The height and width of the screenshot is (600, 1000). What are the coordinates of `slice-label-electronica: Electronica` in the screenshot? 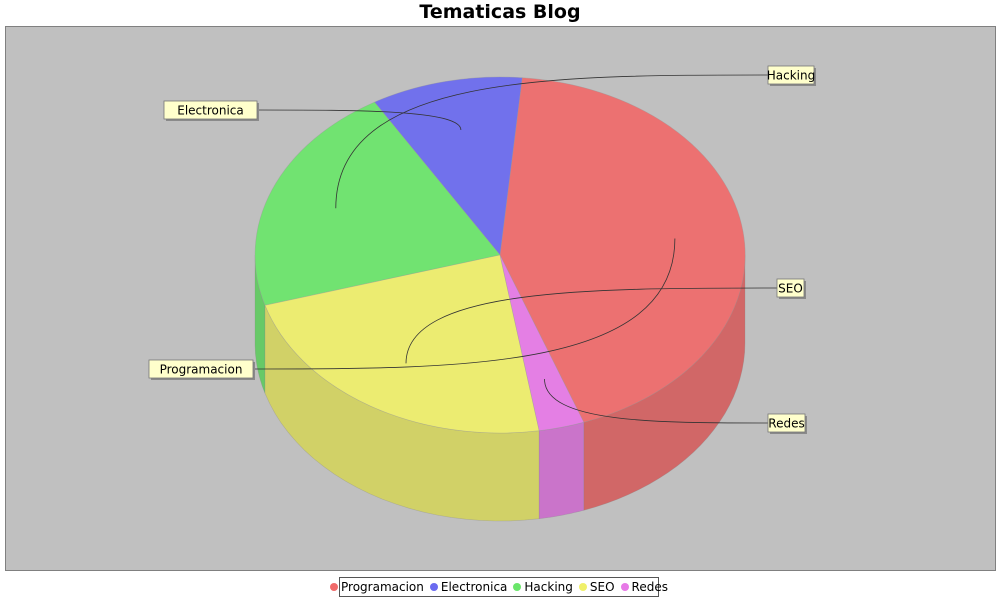 It's located at (210, 111).